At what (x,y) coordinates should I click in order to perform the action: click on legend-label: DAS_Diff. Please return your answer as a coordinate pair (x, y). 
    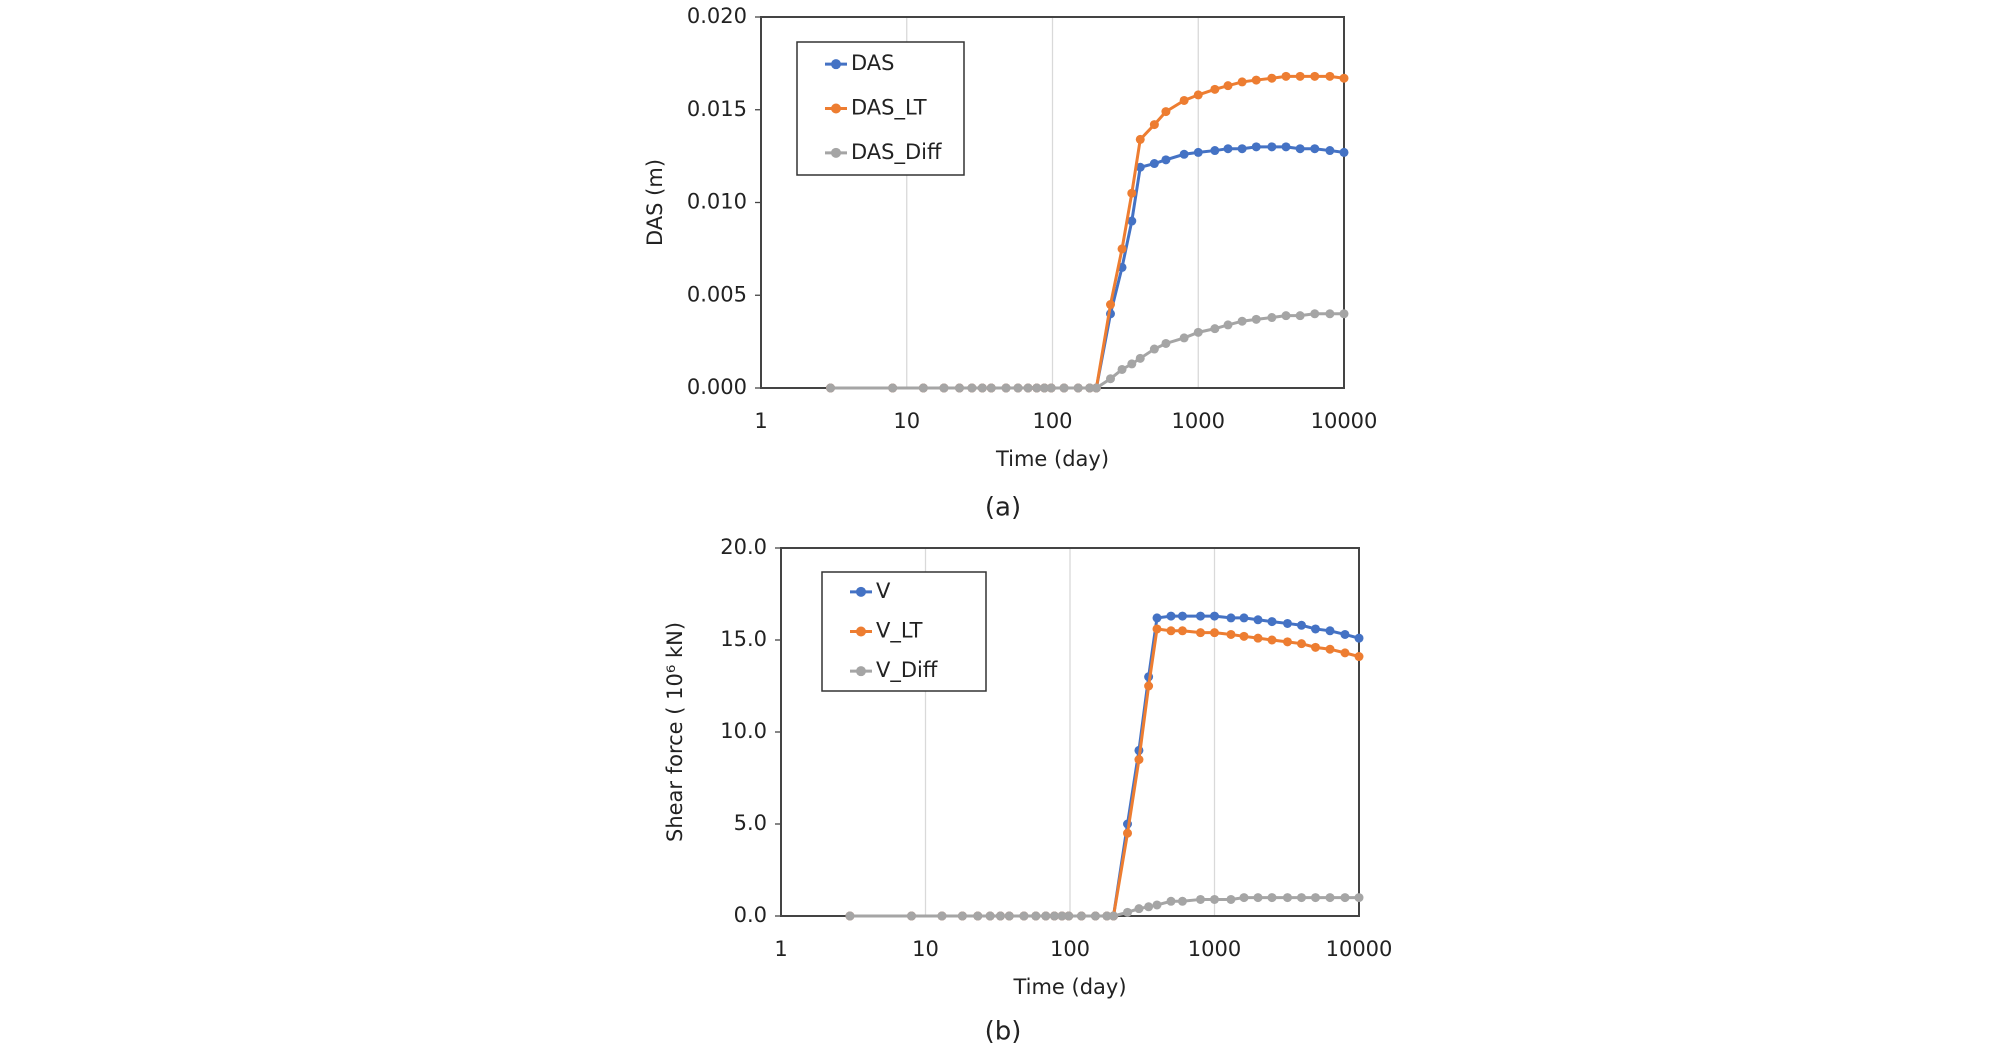
    Looking at the image, I should click on (896, 152).